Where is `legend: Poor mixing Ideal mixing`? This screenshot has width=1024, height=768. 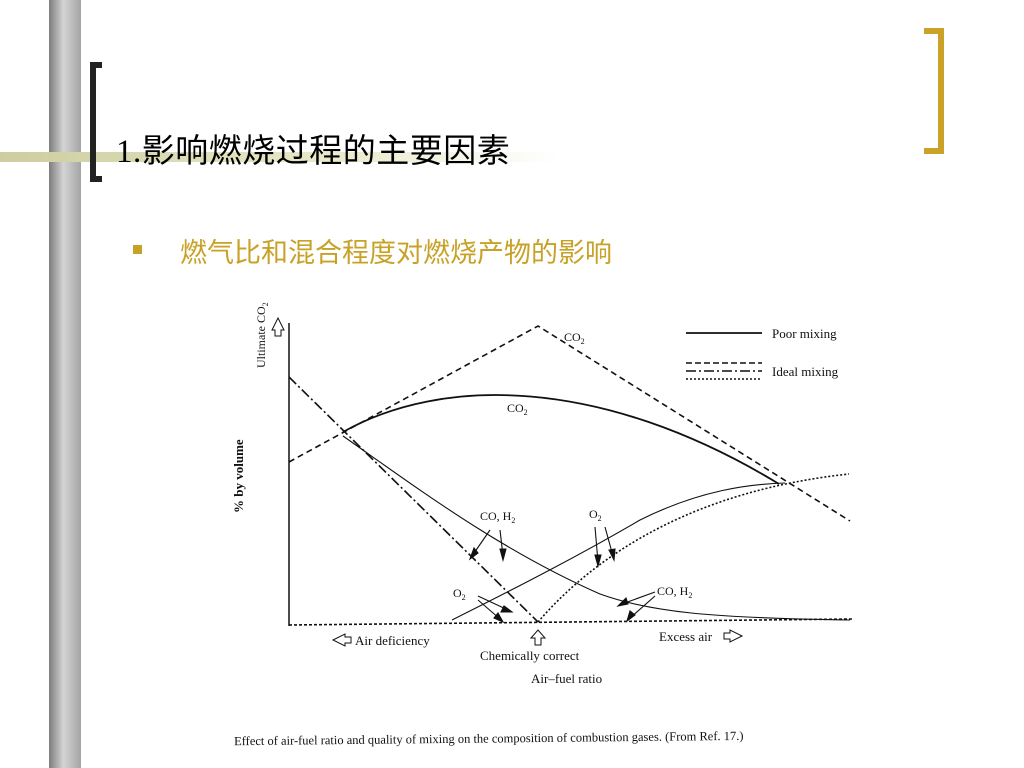 legend: Poor mixing Ideal mixing is located at coordinates (762, 353).